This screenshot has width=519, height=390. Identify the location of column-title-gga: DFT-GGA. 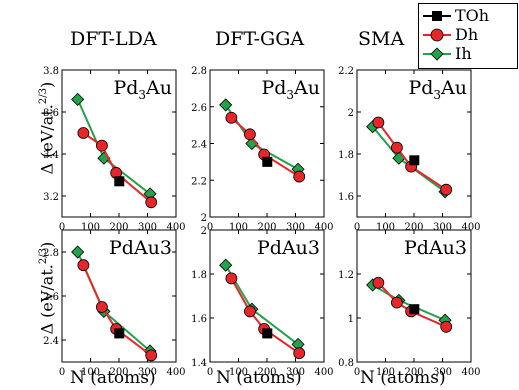
(260, 39).